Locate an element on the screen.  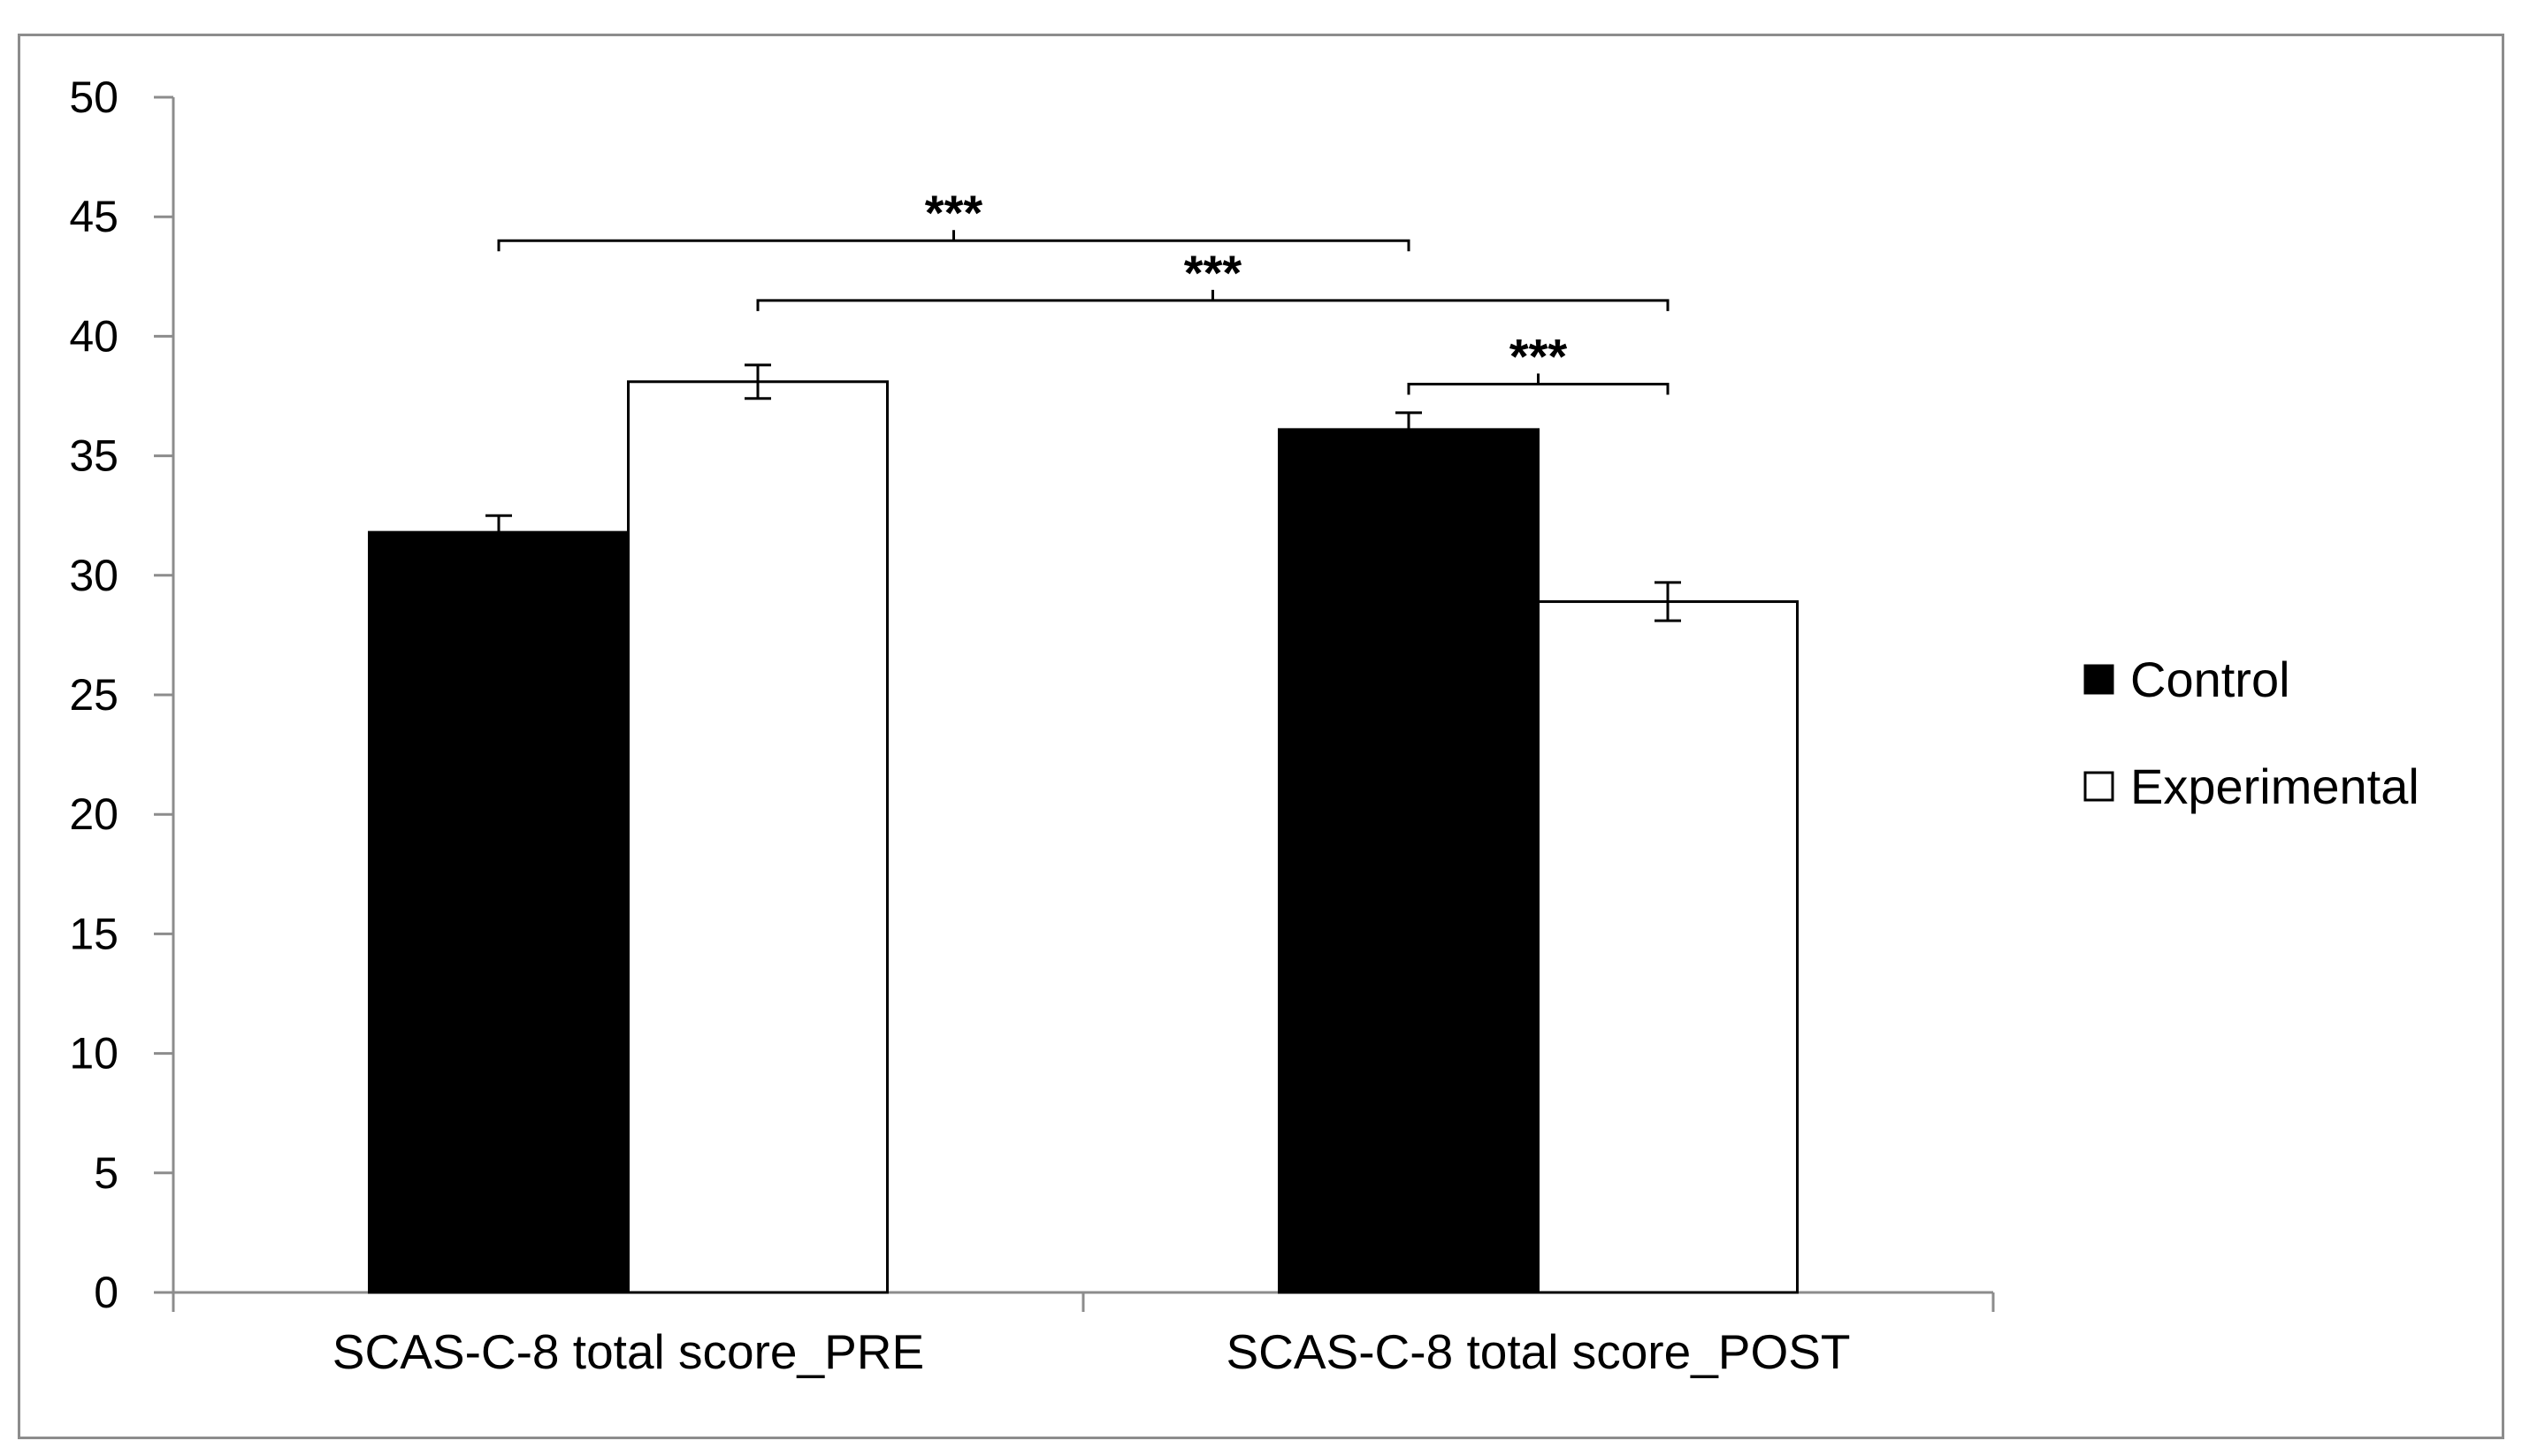
y-tick-label: 10 is located at coordinates (94, 1054).